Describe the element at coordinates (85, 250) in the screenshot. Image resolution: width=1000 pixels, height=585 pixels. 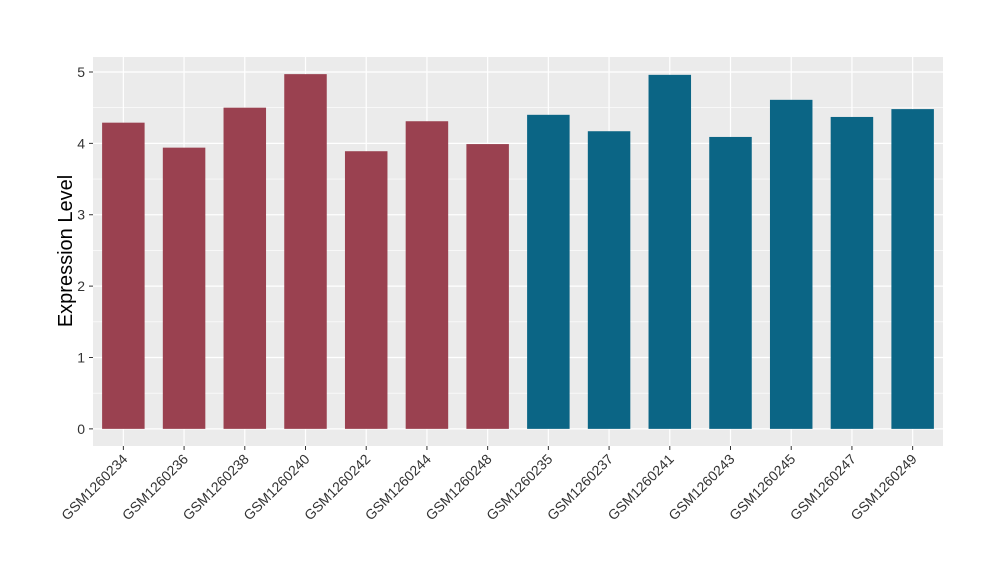
I see `y-axis: 0 1 2 3 4 5` at that location.